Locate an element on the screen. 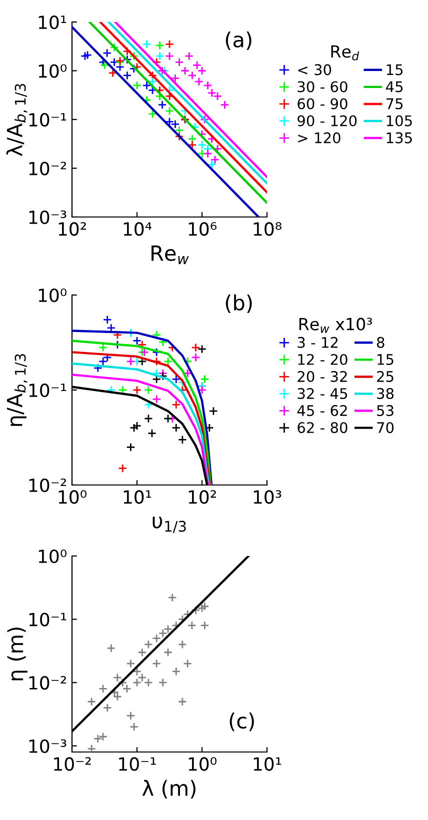 This screenshot has width=428, height=820. x-tick-label: 10⁻¹ is located at coordinates (137, 764).